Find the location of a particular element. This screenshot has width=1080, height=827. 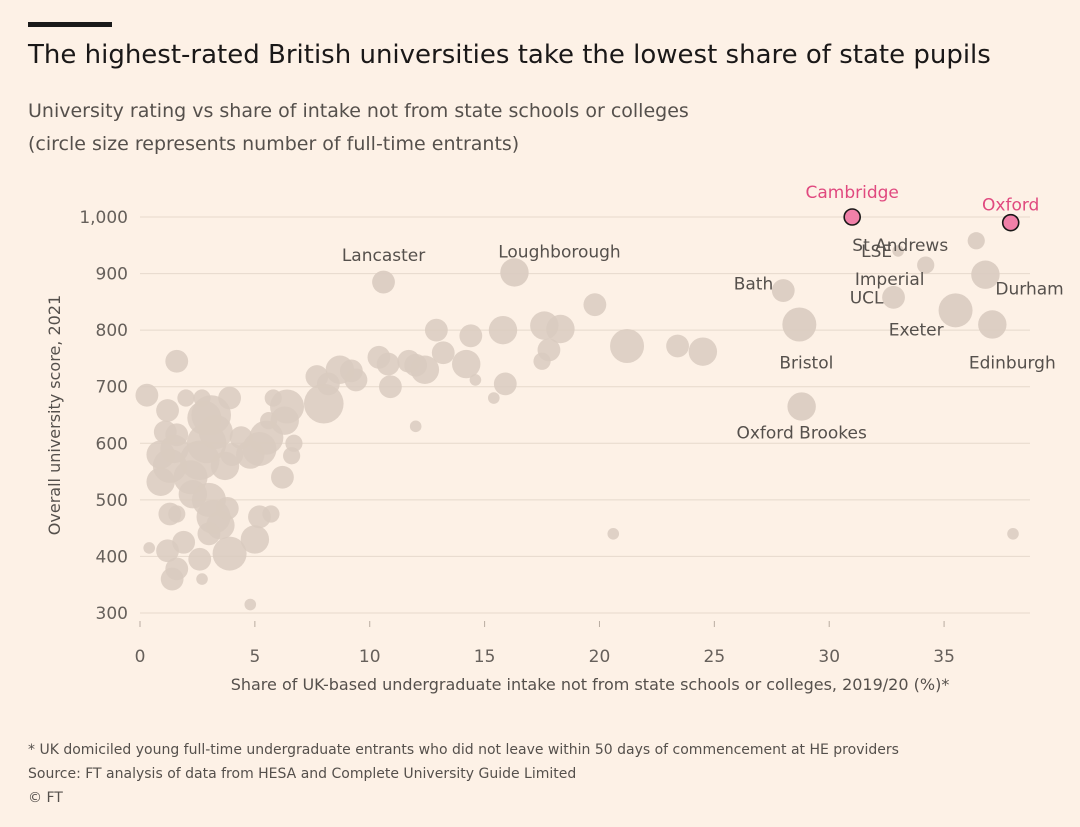

x-tick-label: 25 is located at coordinates (715, 657).